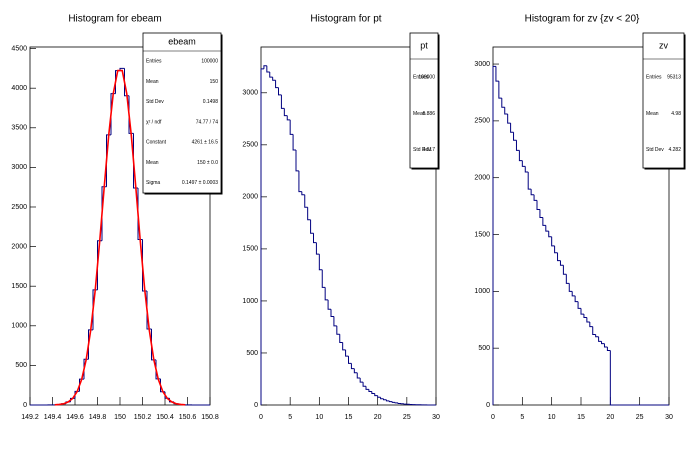  What do you see at coordinates (165, 417) in the screenshot?
I see `x-tick-label: 150.4` at bounding box center [165, 417].